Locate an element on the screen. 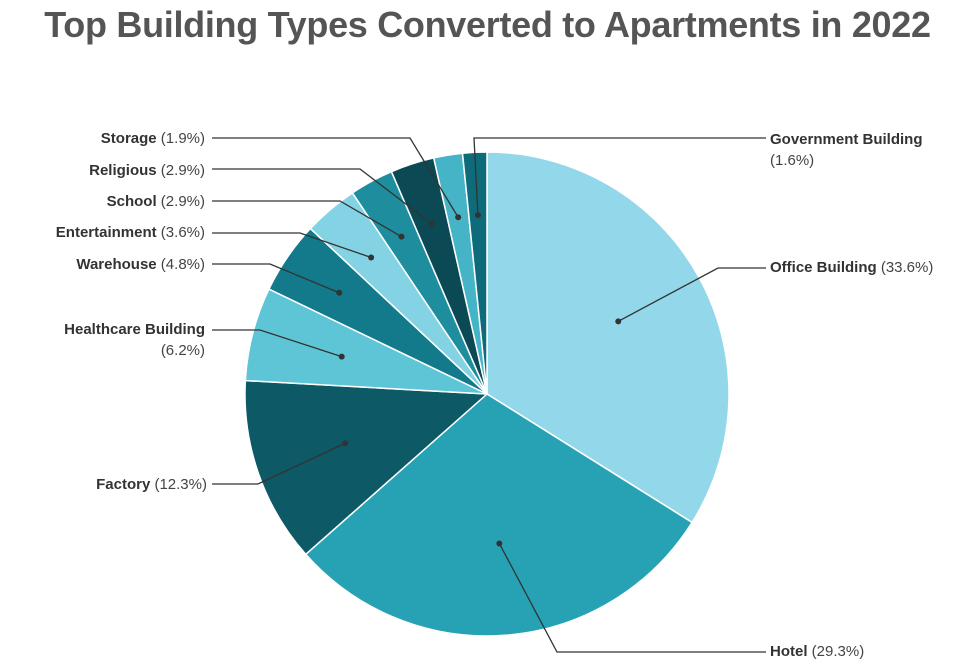  pie-slice-office-building is located at coordinates (608, 337).